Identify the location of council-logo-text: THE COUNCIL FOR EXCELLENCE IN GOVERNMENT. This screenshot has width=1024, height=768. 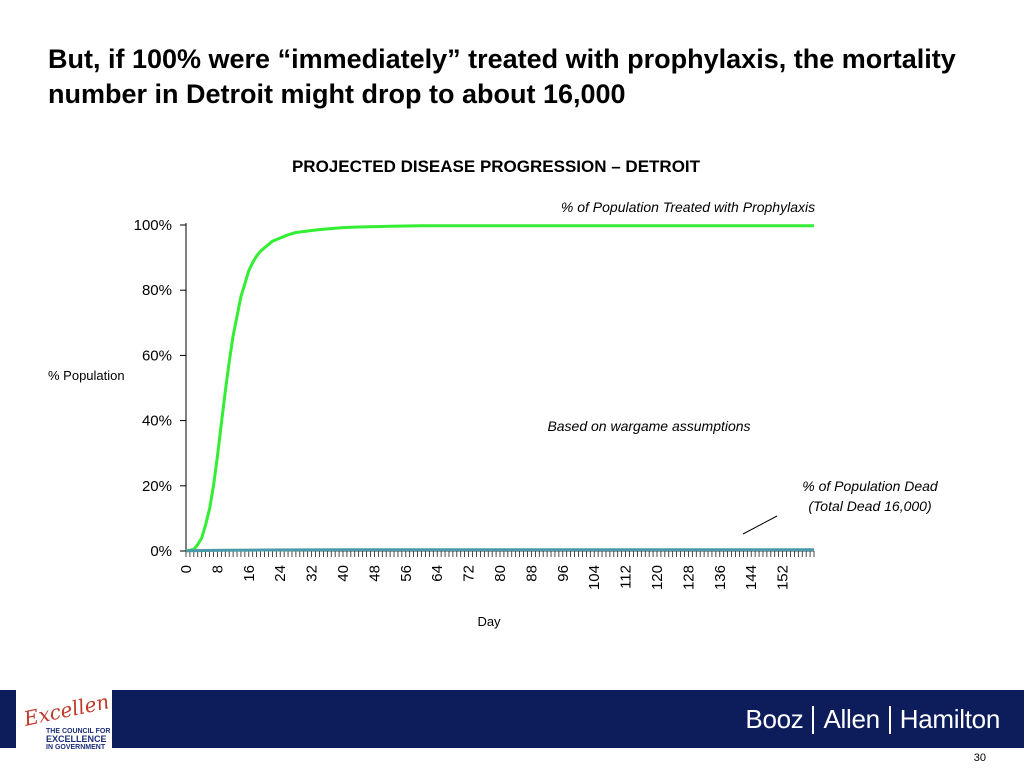
(78, 739).